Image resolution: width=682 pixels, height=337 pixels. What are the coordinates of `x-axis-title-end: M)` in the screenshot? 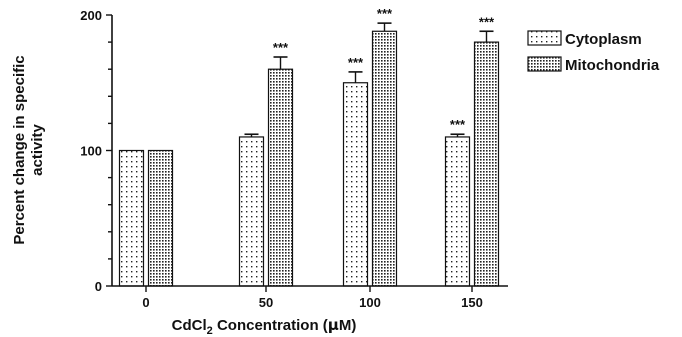 It's located at (348, 325).